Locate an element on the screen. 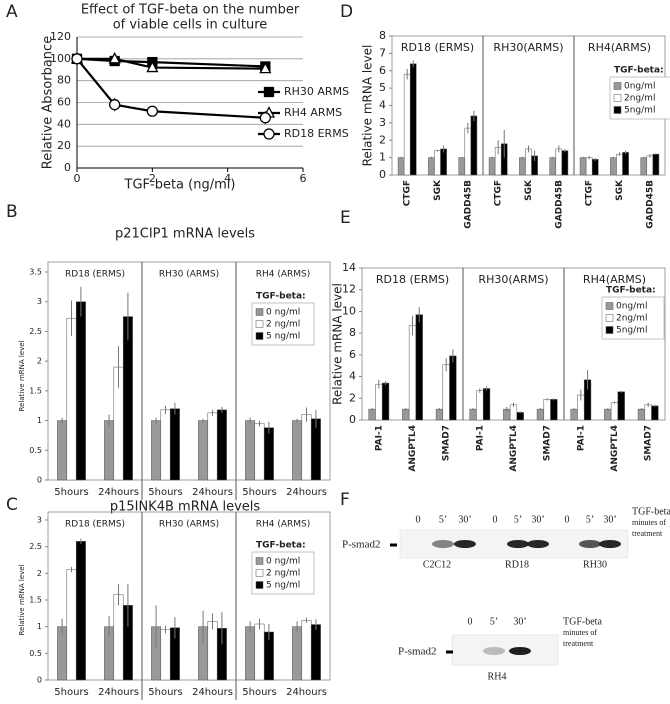  x-tick-label: 0 is located at coordinates (77, 178).